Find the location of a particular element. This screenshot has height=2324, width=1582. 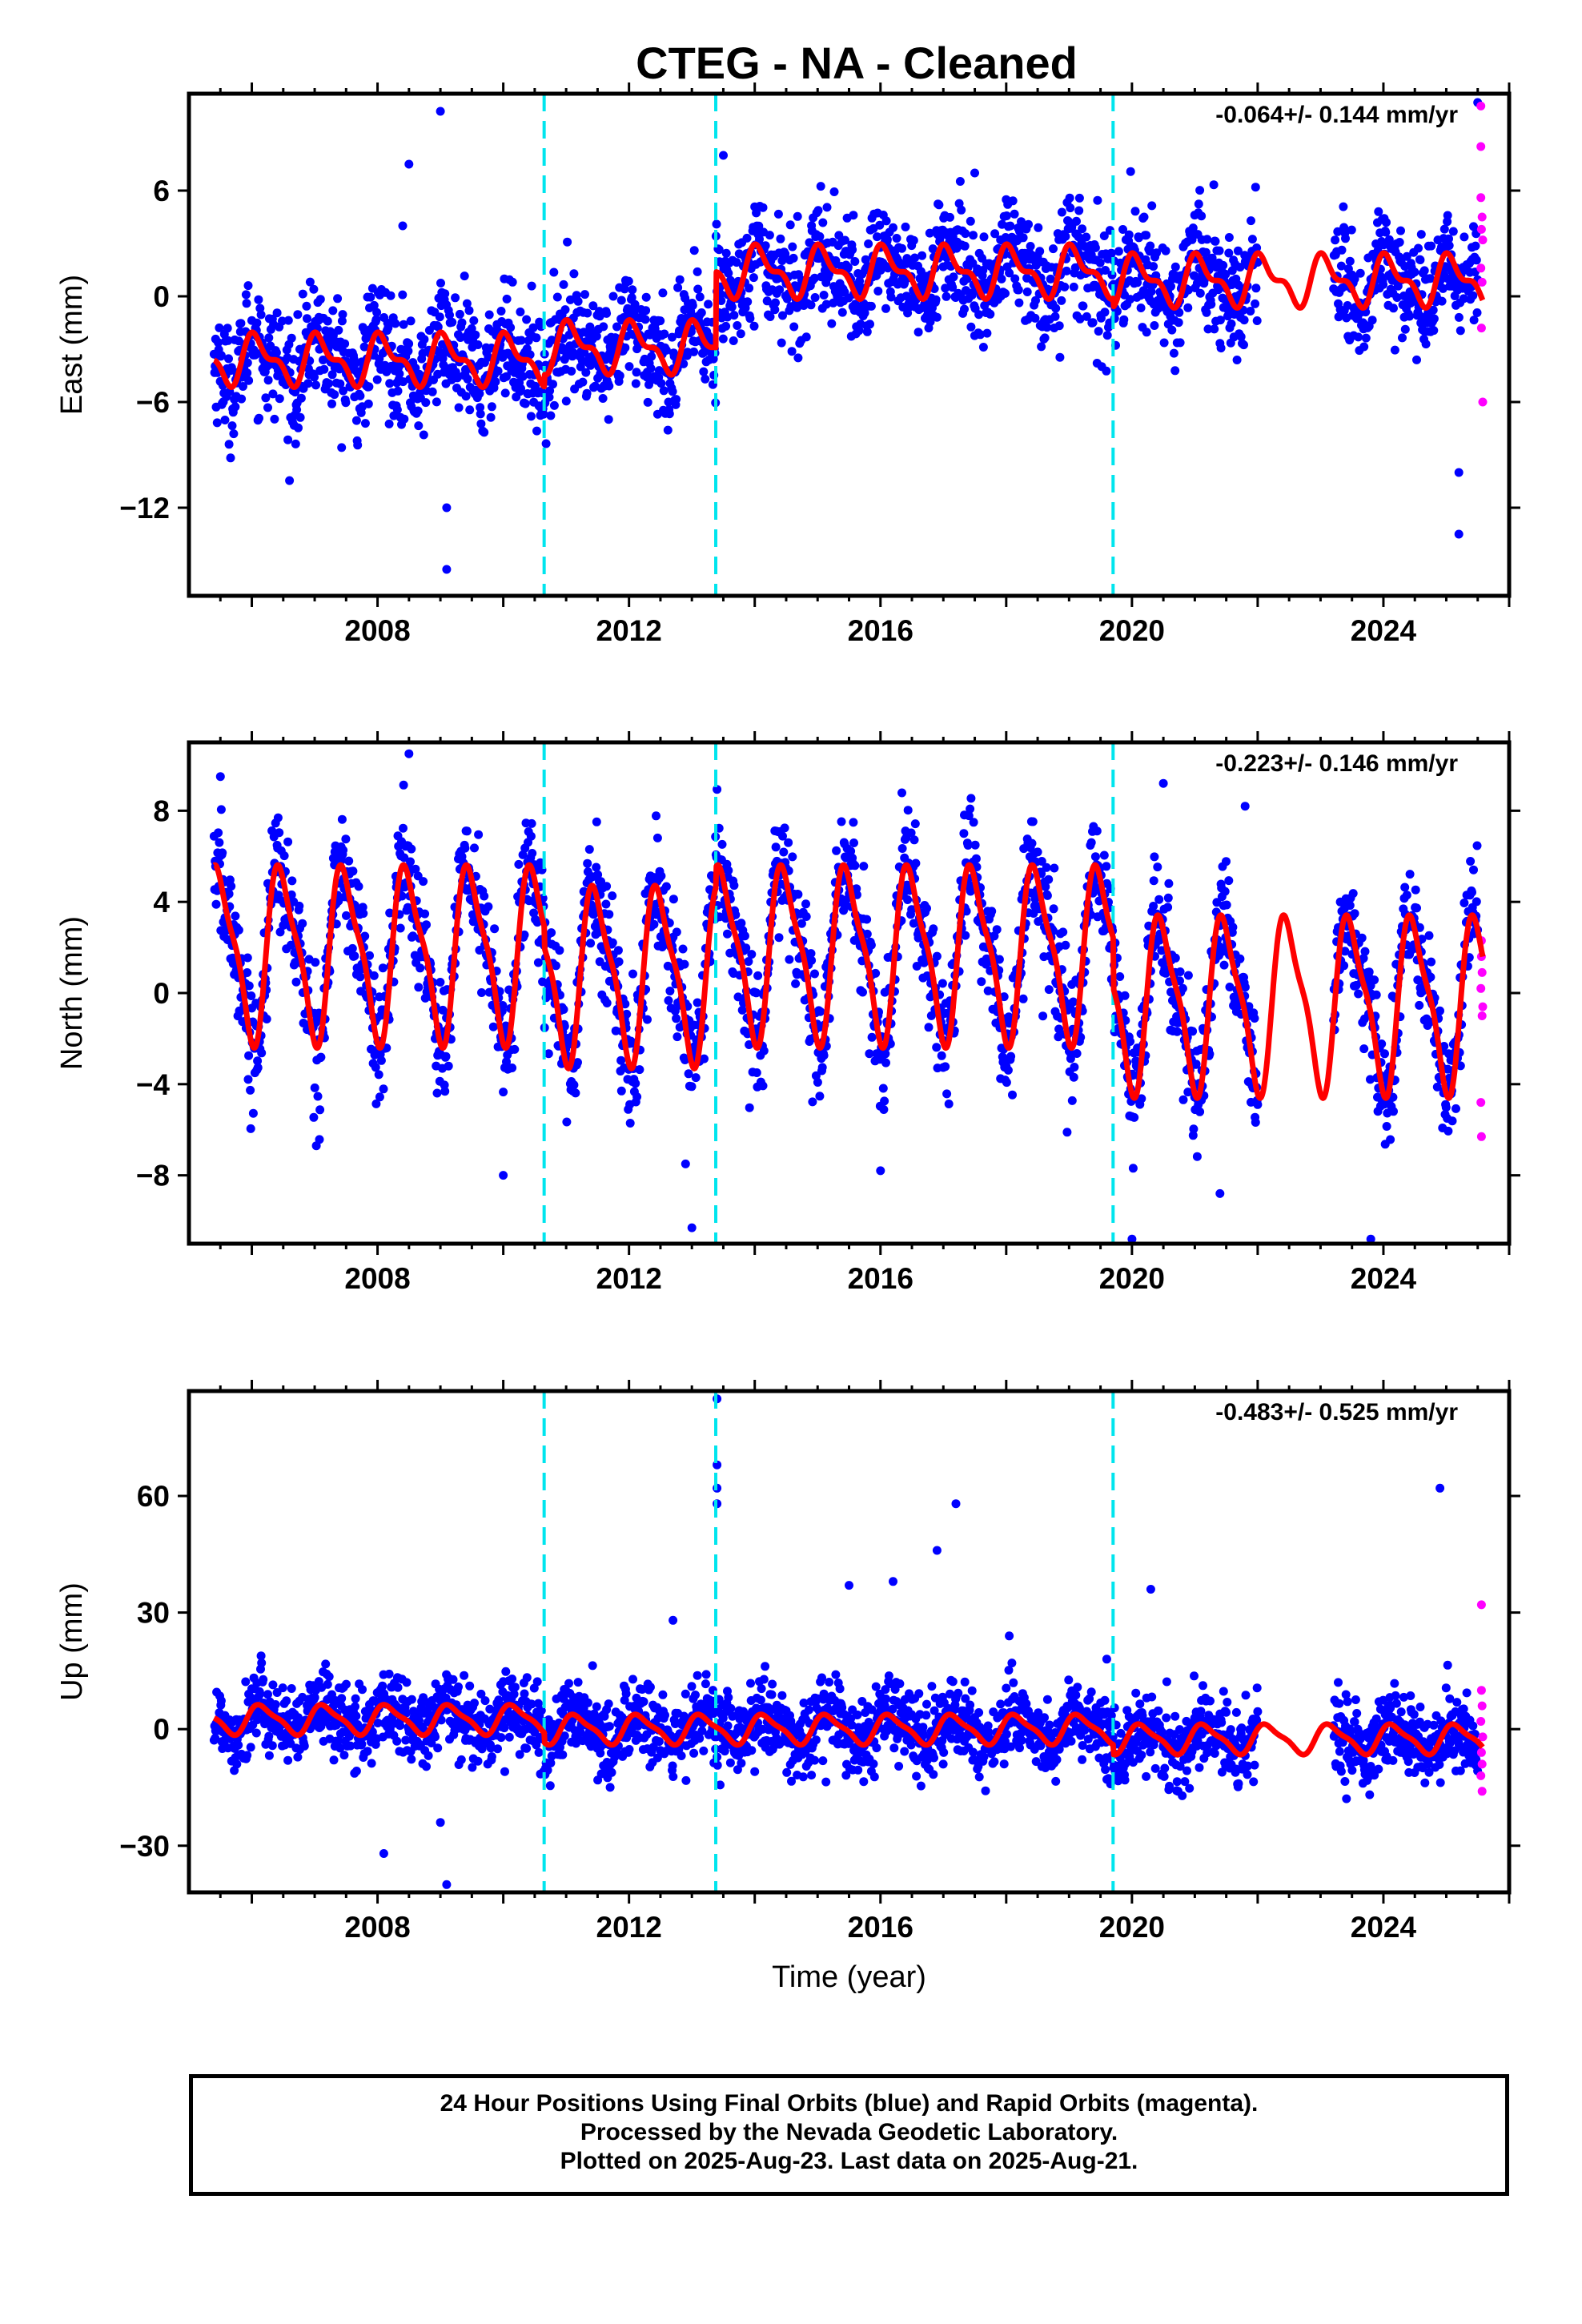

outlier-point is located at coordinates (1245, 806).